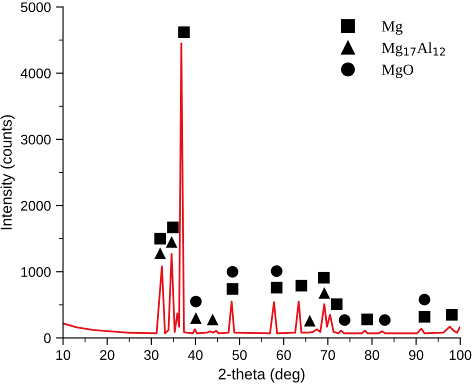  I want to click on x-tick-label: 100, so click(461, 355).